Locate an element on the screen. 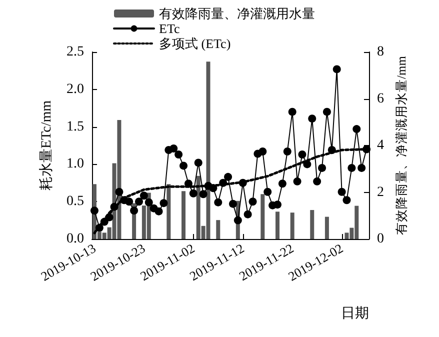 The width and height of the screenshot is (439, 337). legend-label: 有效降雨量、净灌溉用水量 is located at coordinates (237, 13).